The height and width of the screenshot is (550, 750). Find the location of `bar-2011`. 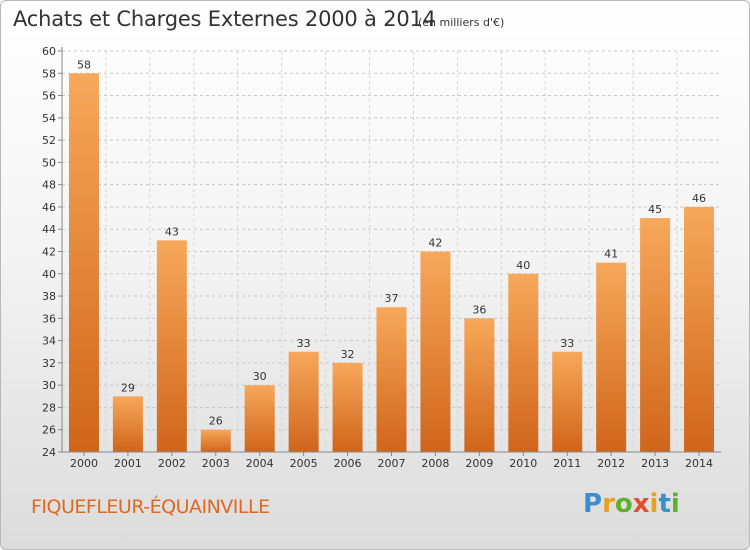

bar-2011 is located at coordinates (567, 401).